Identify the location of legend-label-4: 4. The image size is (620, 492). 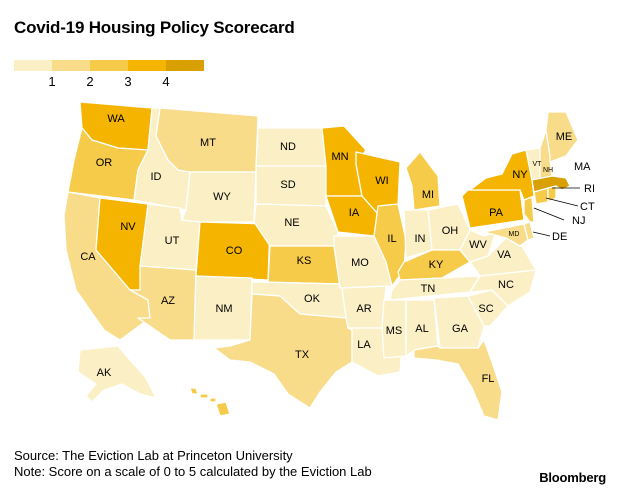
(166, 81).